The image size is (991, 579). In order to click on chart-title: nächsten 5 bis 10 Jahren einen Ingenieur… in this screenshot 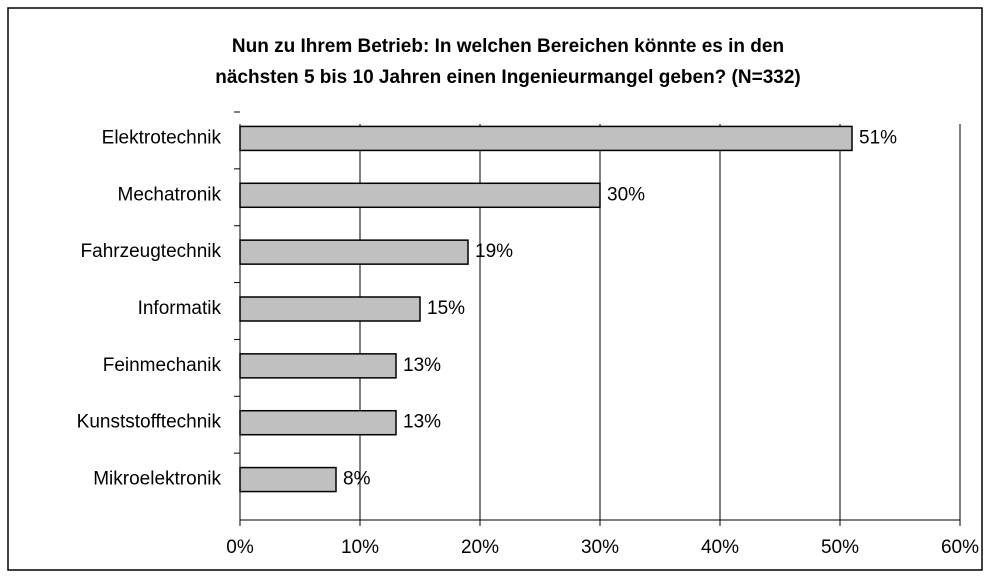, I will do `click(507, 77)`.